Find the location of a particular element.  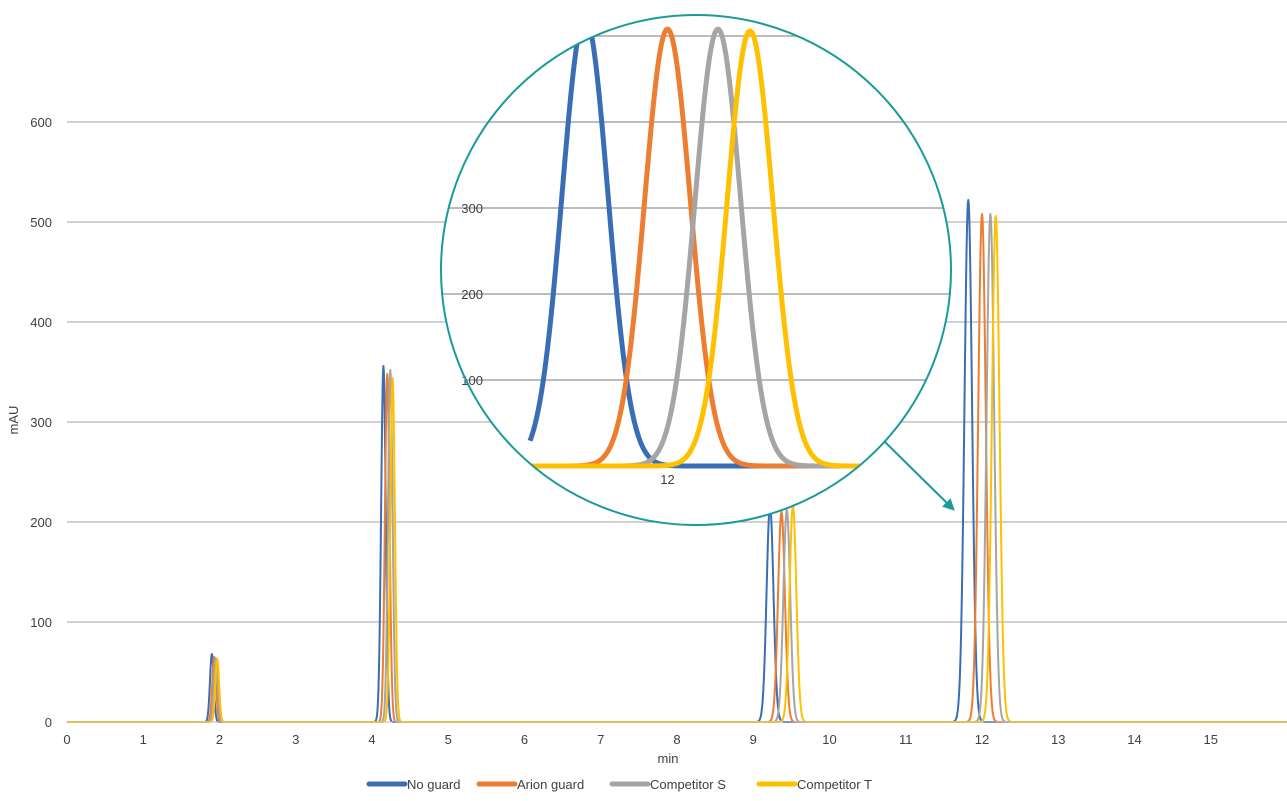

x-axis-tick-labels: 0 1 2 3 4 5 6 7 8 9 10 11 12 13 14 15 is located at coordinates (640, 739).